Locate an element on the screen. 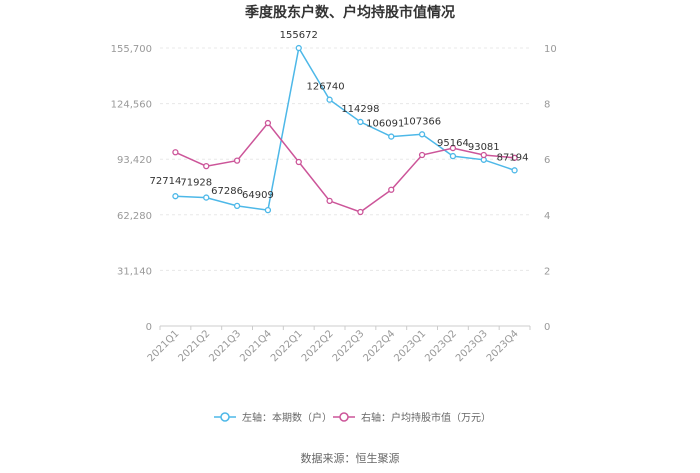 This screenshot has width=700, height=473. x-tick-label: 2023Q1 is located at coordinates (410, 346).